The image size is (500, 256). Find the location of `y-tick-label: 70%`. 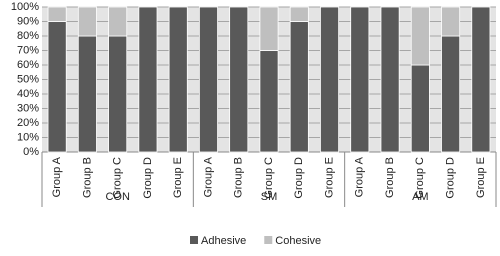

y-tick-label: 70% is located at coordinates (28, 50).